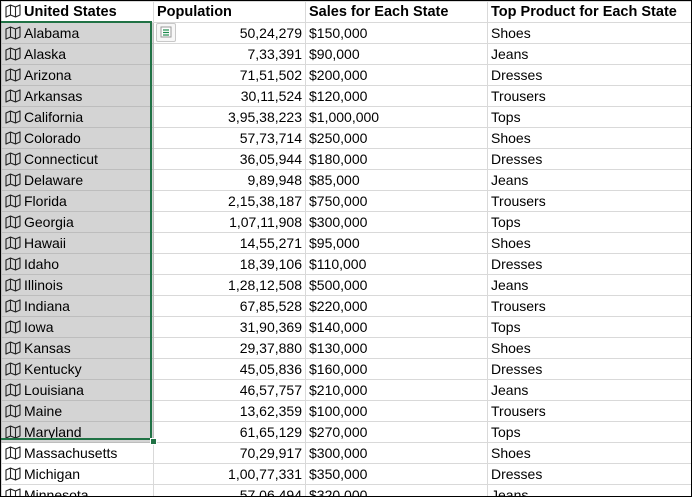 The width and height of the screenshot is (692, 497). Describe the element at coordinates (166, 32) in the screenshot. I see `insert-data-button` at that location.